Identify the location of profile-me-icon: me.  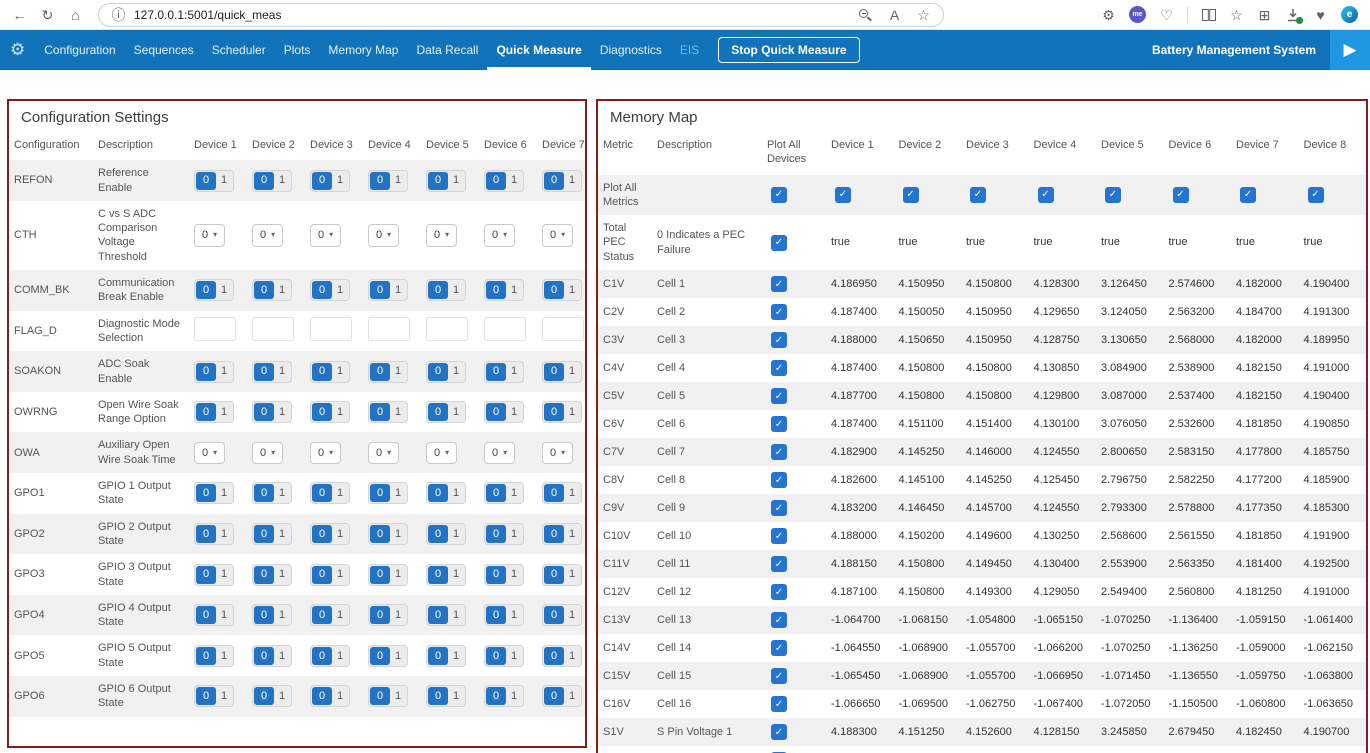
(1137, 14).